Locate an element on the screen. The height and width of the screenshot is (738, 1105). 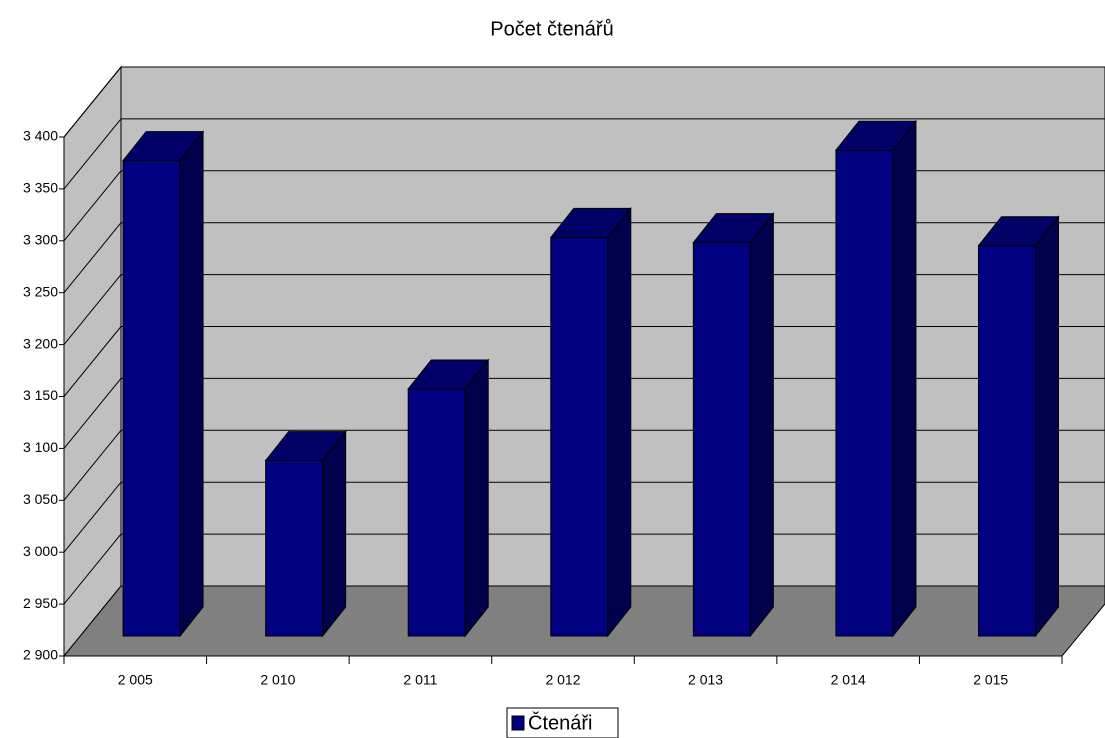
y-tick-label: 3 400 is located at coordinates (40, 136).